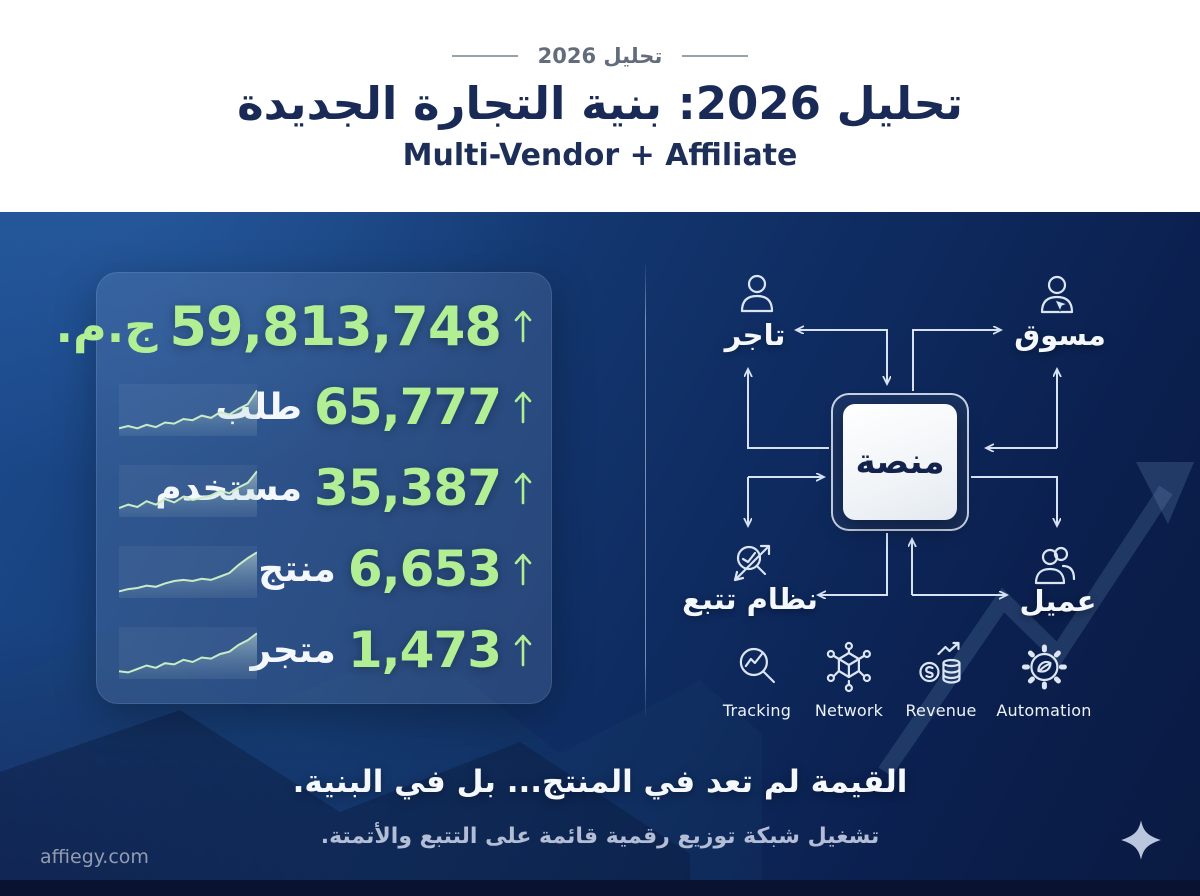 This screenshot has width=1200, height=896. Describe the element at coordinates (757, 293) in the screenshot. I see `merchant-person-icon` at that location.